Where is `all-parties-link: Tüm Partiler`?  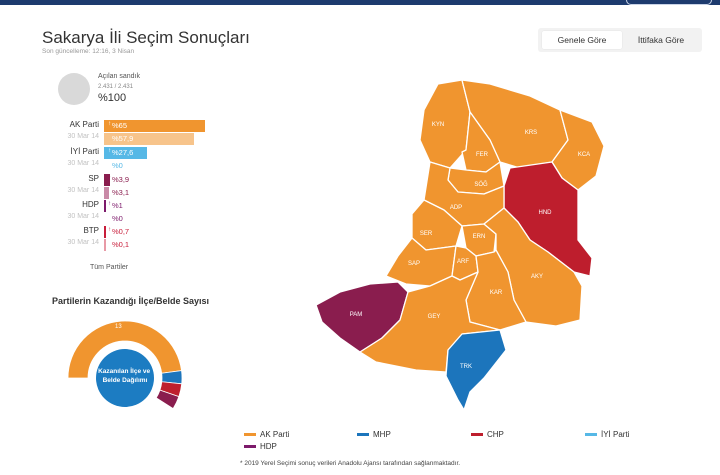 all-parties-link: Tüm Partiler is located at coordinates (109, 267).